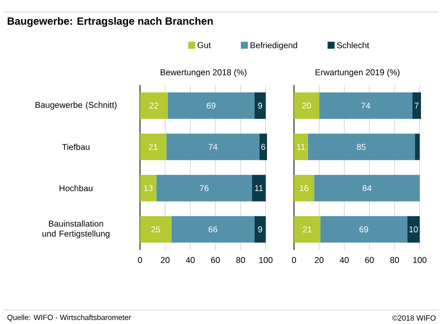 Image resolution: width=443 pixels, height=324 pixels. I want to click on data-label: 20, so click(306, 105).